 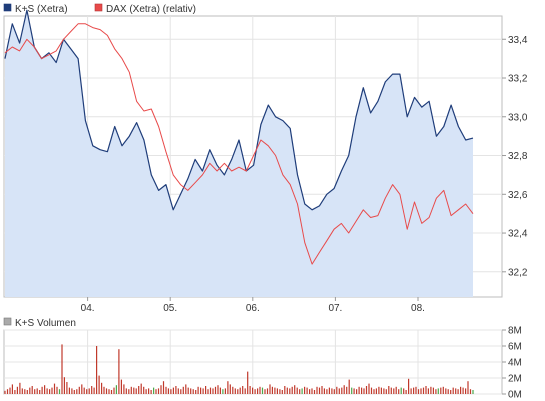 What do you see at coordinates (515, 395) in the screenshot?
I see `volume-y-tick-label: 0M` at bounding box center [515, 395].